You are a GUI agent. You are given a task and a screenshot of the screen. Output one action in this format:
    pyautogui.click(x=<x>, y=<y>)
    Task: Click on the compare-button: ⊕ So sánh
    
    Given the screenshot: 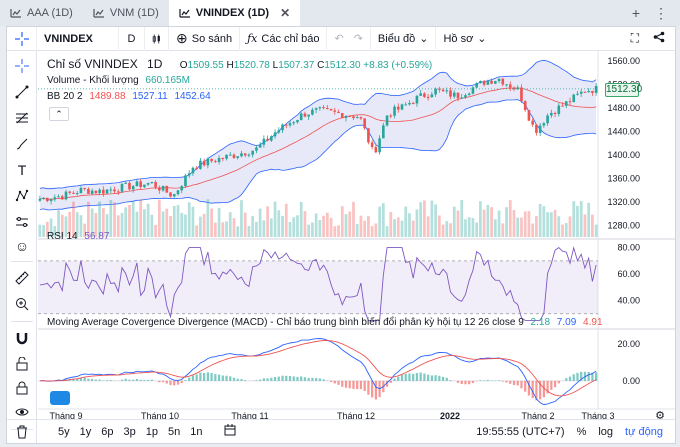 What is the action you would take?
    pyautogui.click(x=205, y=38)
    